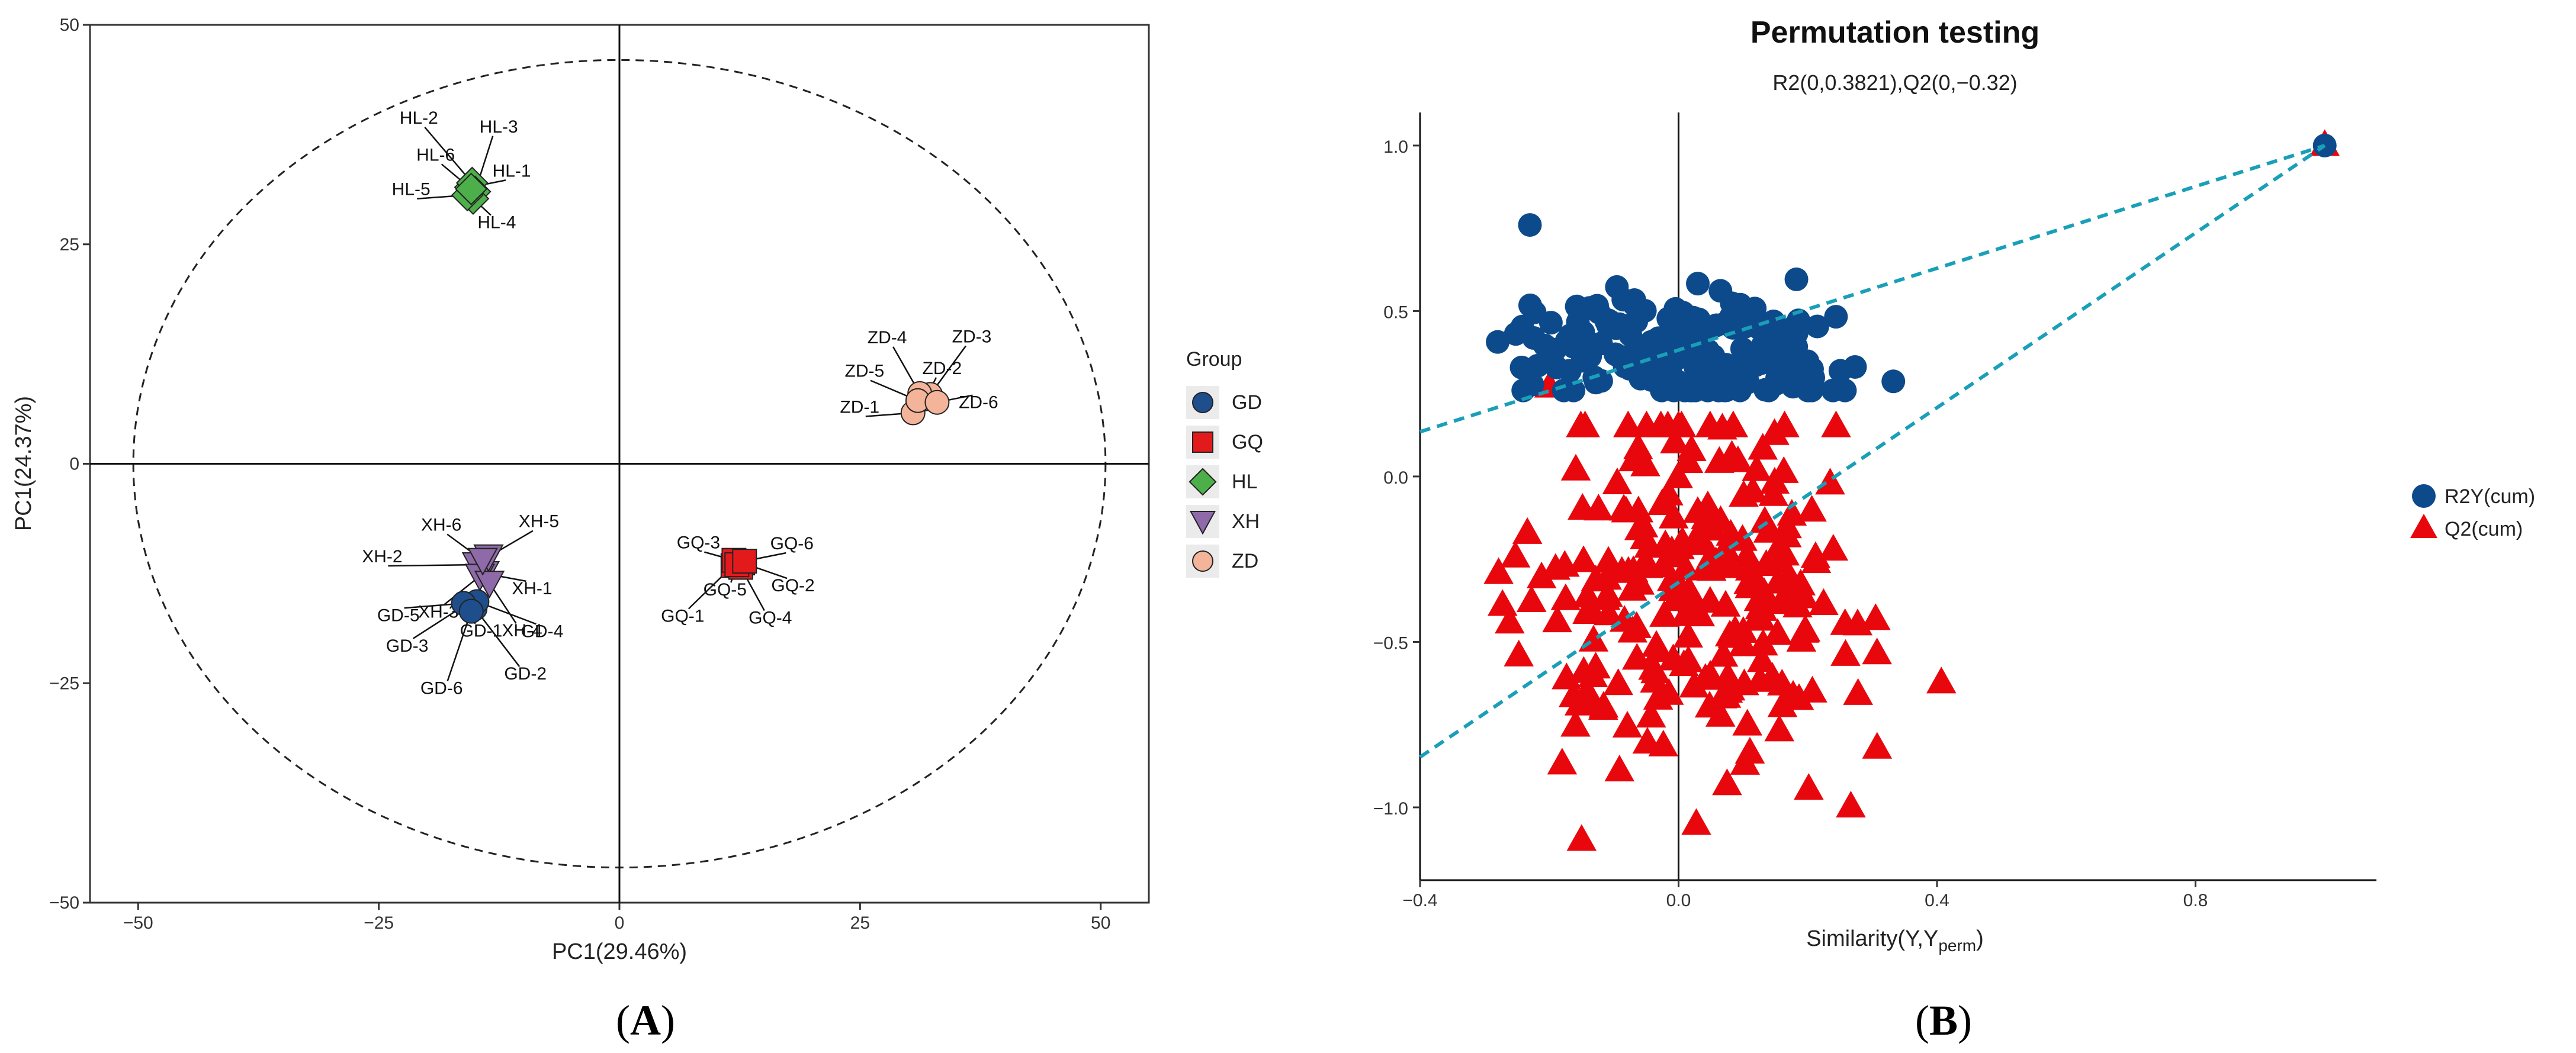 The image size is (2576, 1053). Describe the element at coordinates (1937, 901) in the screenshot. I see `x-tick-label: 0.4` at that location.